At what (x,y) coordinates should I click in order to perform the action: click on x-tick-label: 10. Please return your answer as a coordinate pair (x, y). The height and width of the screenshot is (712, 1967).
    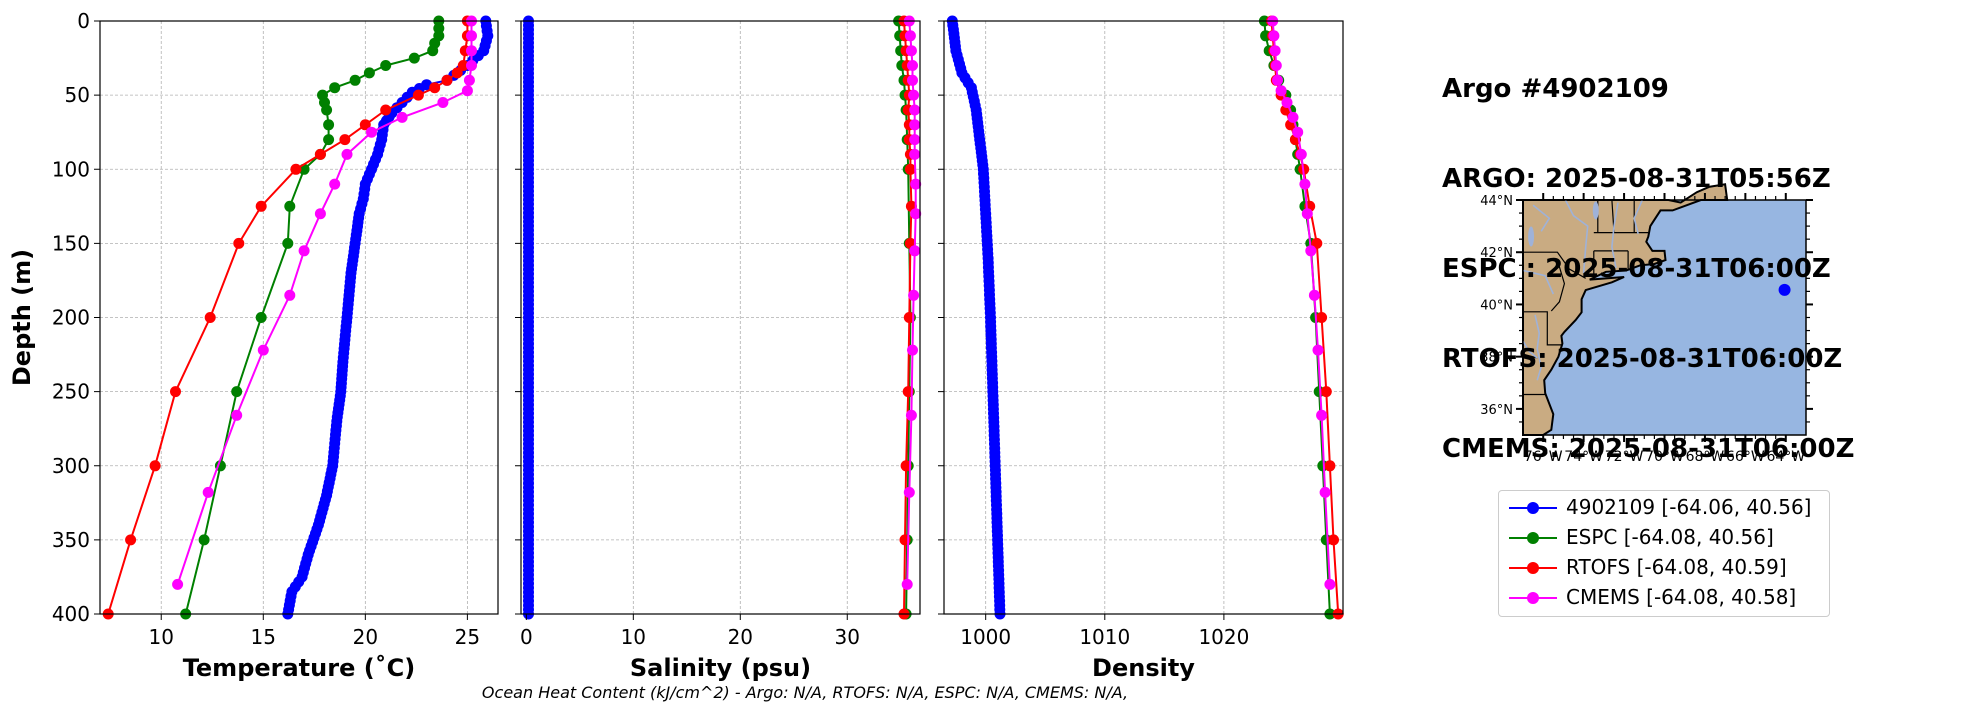
    Looking at the image, I should click on (161, 637).